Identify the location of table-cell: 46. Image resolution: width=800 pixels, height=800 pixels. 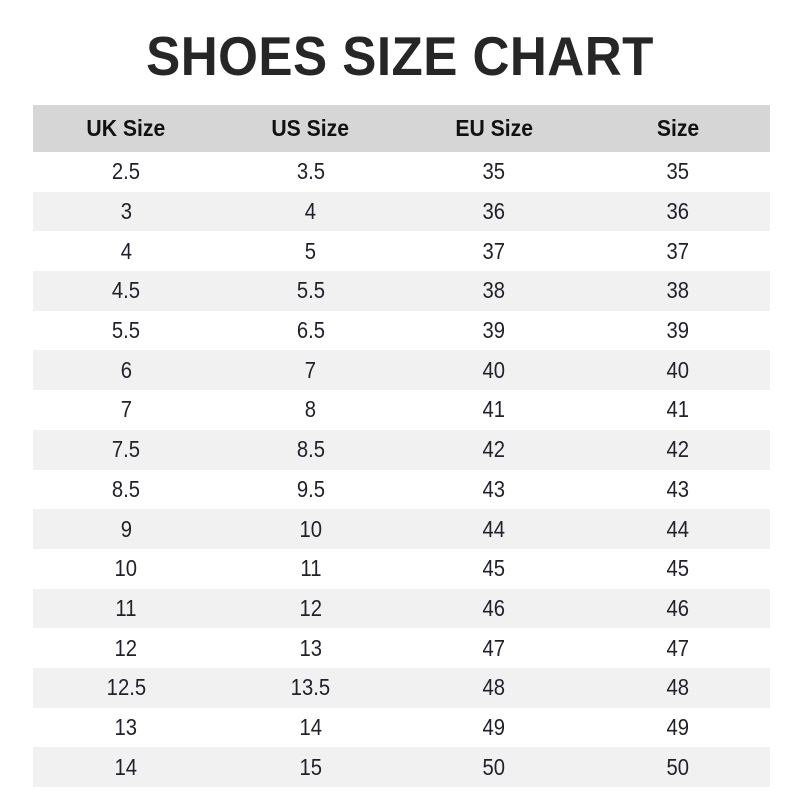
(678, 609).